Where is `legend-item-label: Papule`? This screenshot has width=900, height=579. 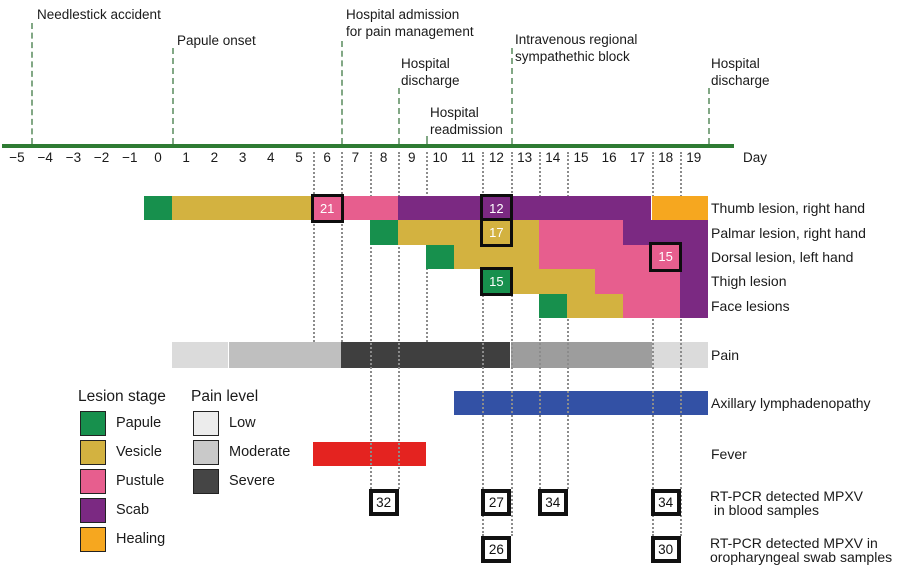
legend-item-label: Papule is located at coordinates (139, 423).